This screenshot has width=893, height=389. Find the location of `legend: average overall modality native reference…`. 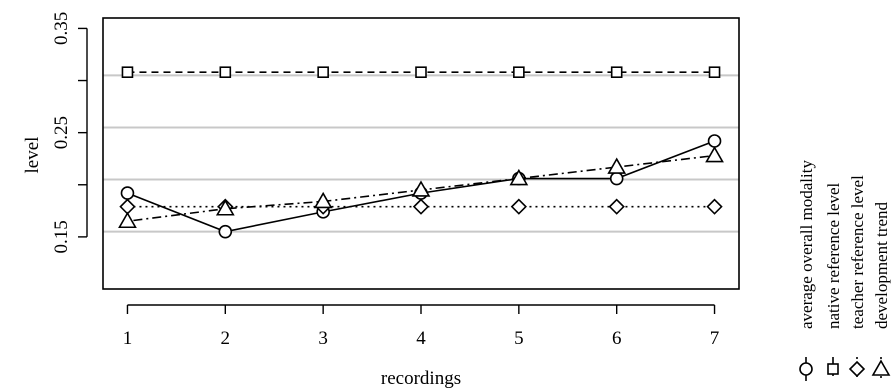

legend: average overall modality native reference… is located at coordinates (844, 270).